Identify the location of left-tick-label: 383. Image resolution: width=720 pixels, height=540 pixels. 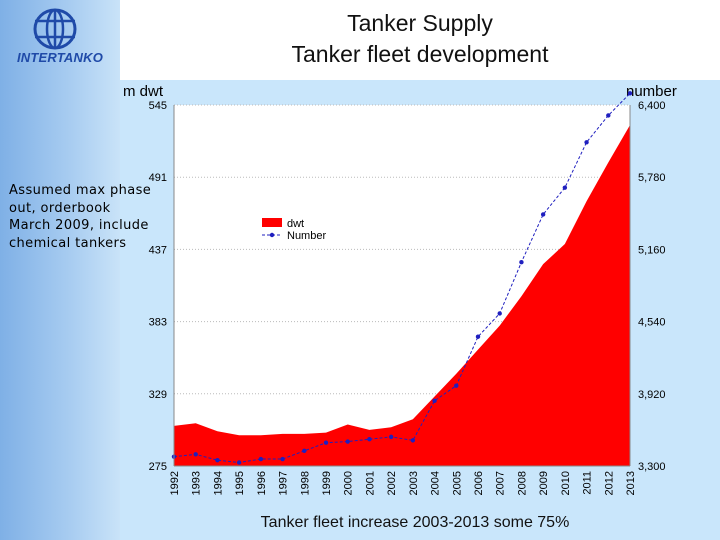
(158, 323).